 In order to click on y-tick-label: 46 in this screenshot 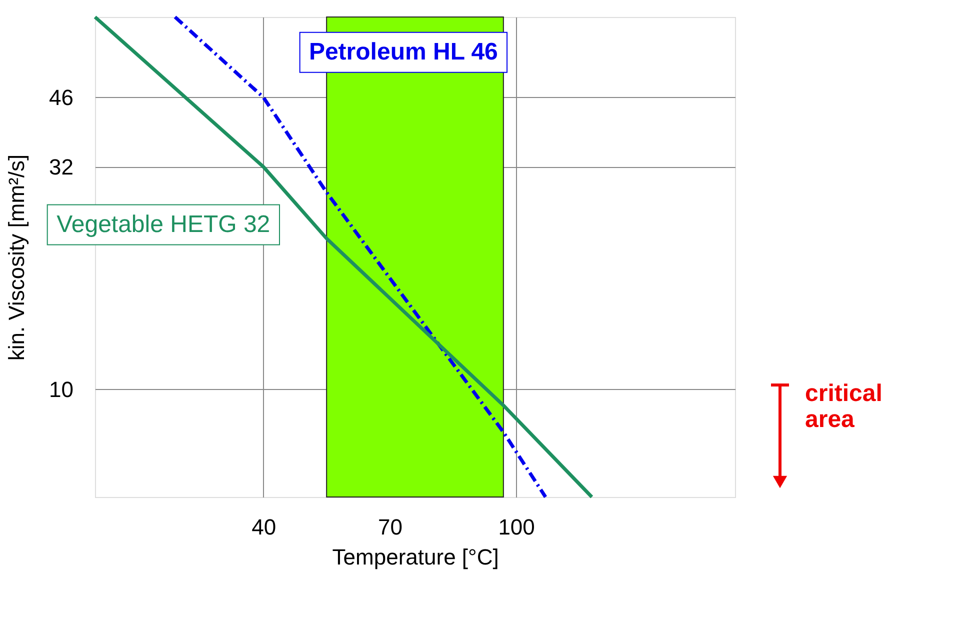, I will do `click(61, 97)`.